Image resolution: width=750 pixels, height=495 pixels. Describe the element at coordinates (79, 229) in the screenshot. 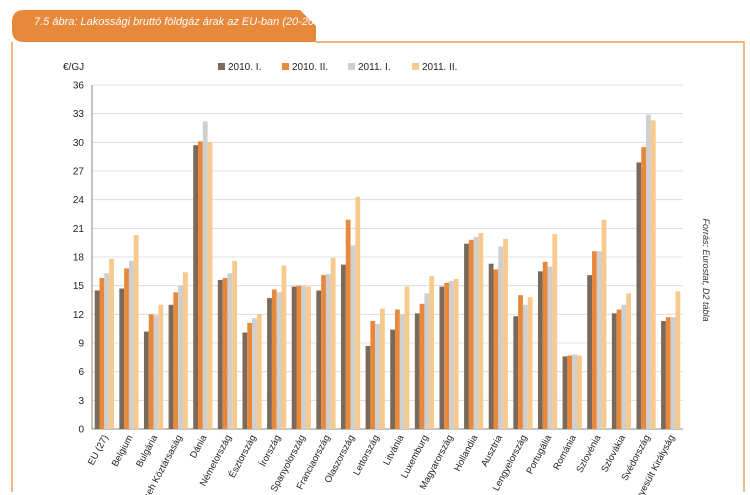

I see `y-tick-label: 21` at that location.